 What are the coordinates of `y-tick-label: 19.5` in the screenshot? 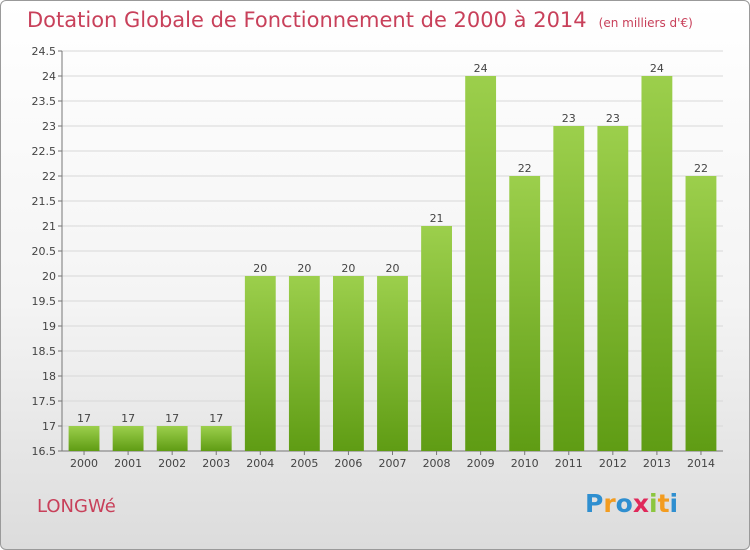 It's located at (44, 301).